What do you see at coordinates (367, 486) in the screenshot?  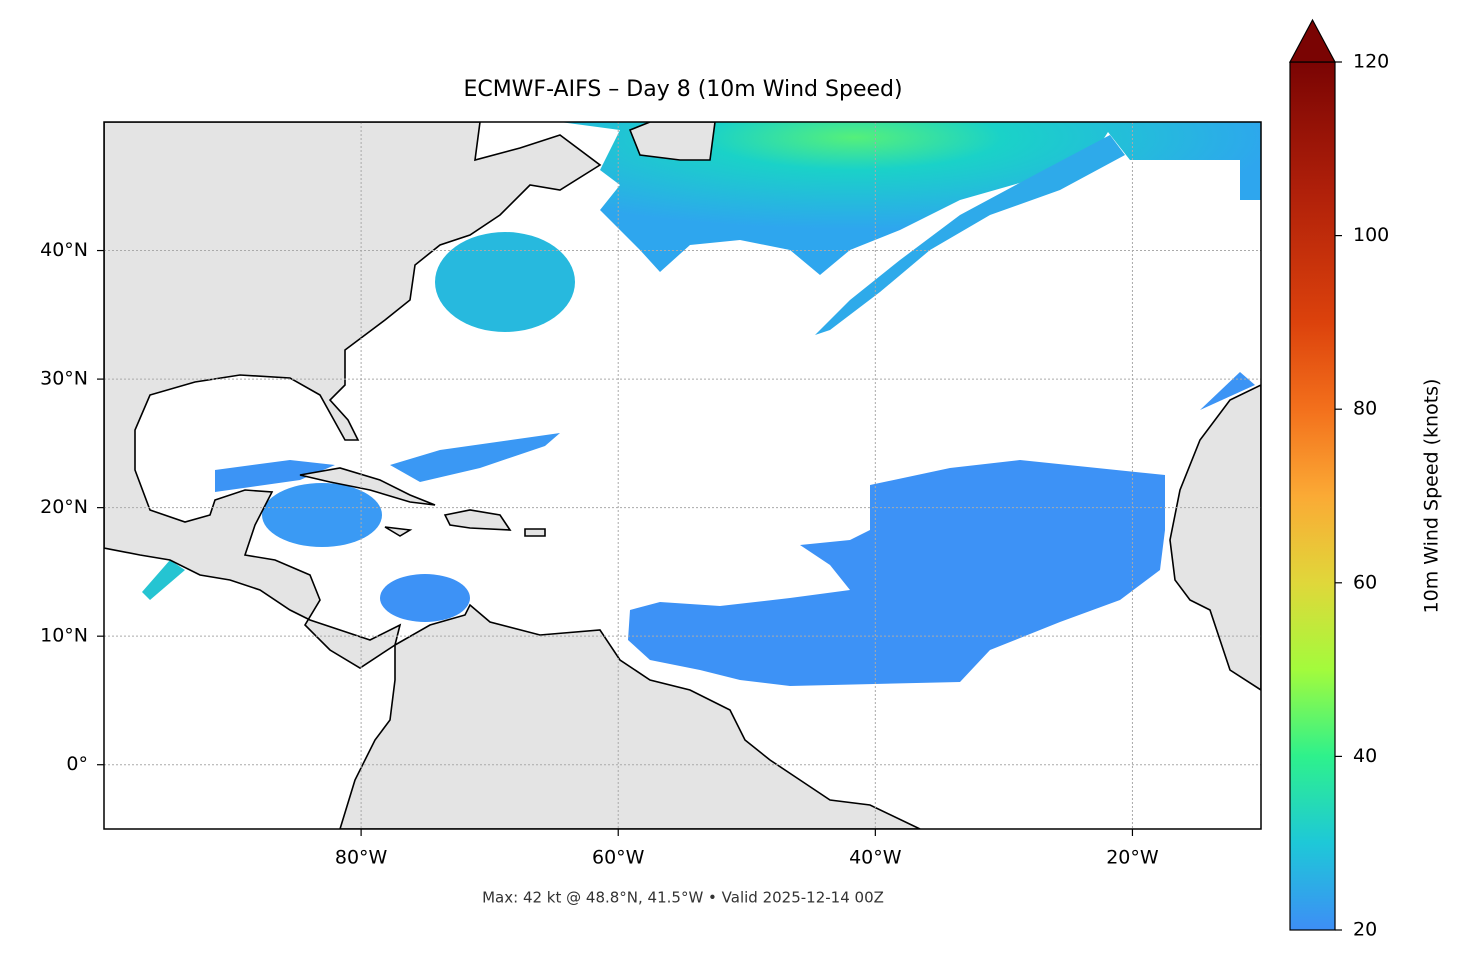 I see `cuba` at bounding box center [367, 486].